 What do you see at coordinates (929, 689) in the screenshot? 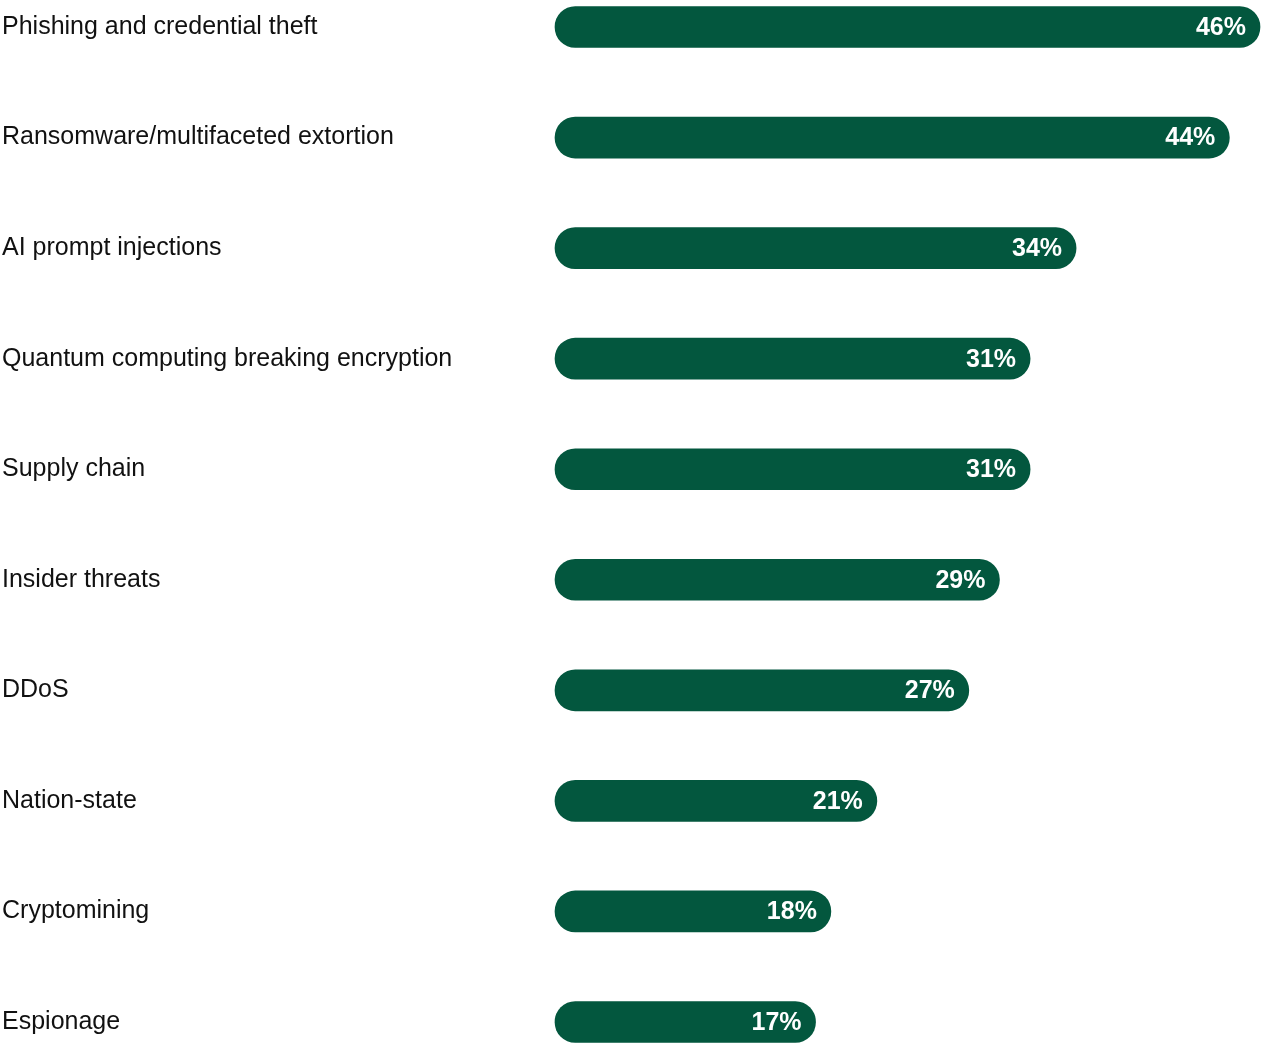
I see `data-label: 27%` at bounding box center [929, 689].